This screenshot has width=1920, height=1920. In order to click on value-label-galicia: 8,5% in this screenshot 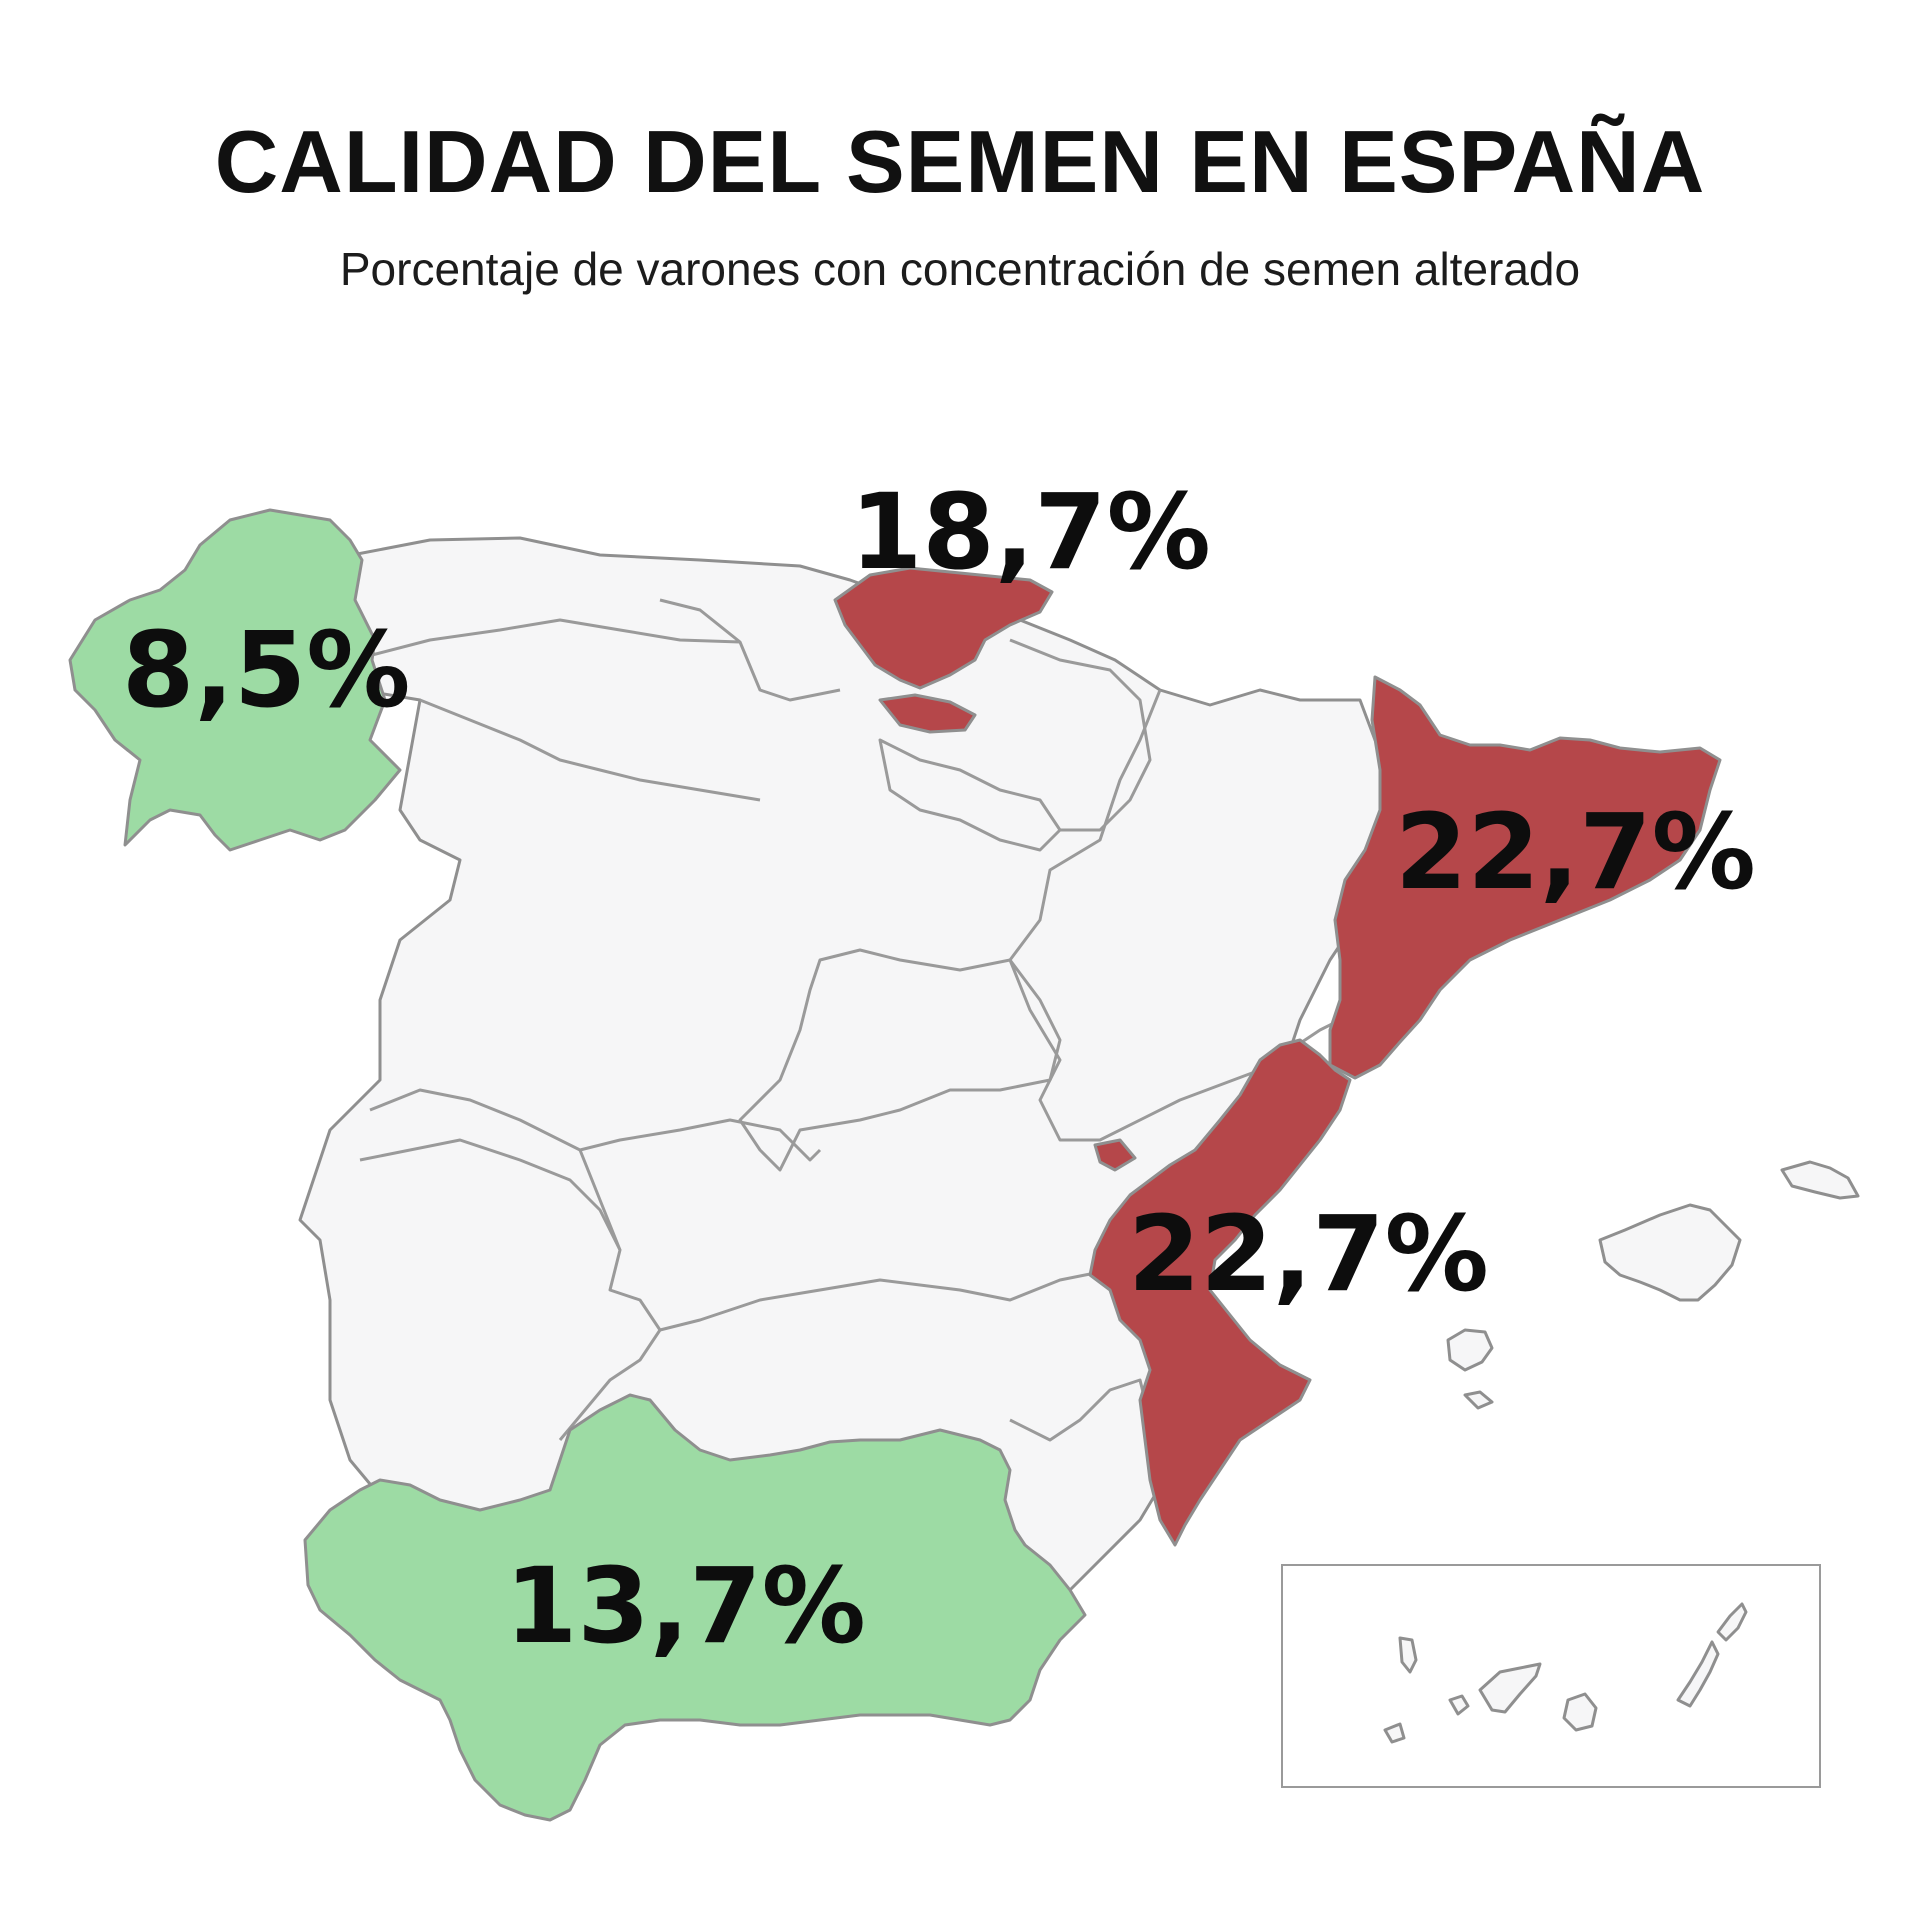, I will do `click(266, 670)`.